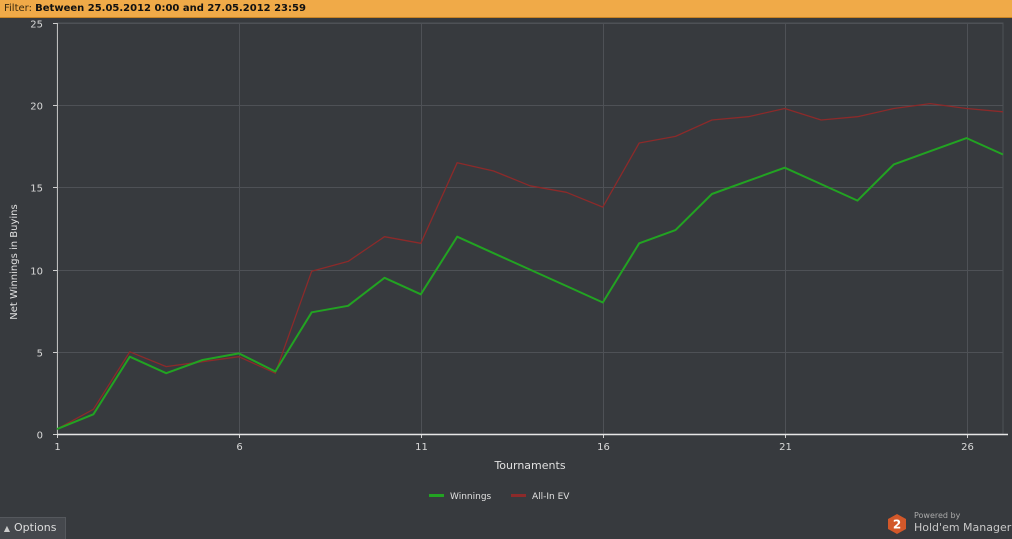  Describe the element at coordinates (963, 527) in the screenshot. I see `brand-name: Hold'em Manager` at that location.